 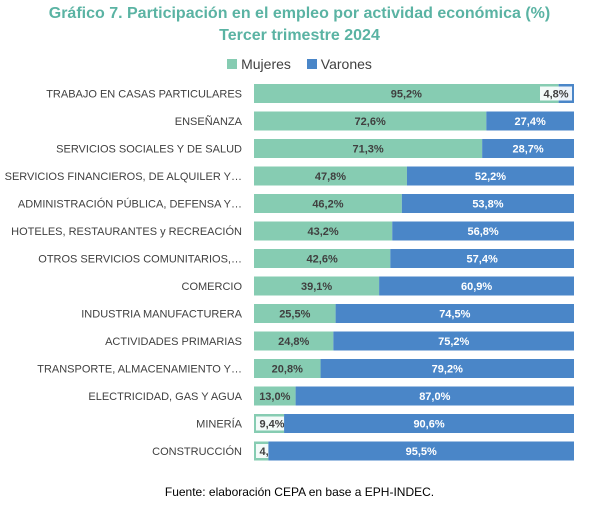 I want to click on data-label-mujeres: 46,2%, so click(x=327, y=205).